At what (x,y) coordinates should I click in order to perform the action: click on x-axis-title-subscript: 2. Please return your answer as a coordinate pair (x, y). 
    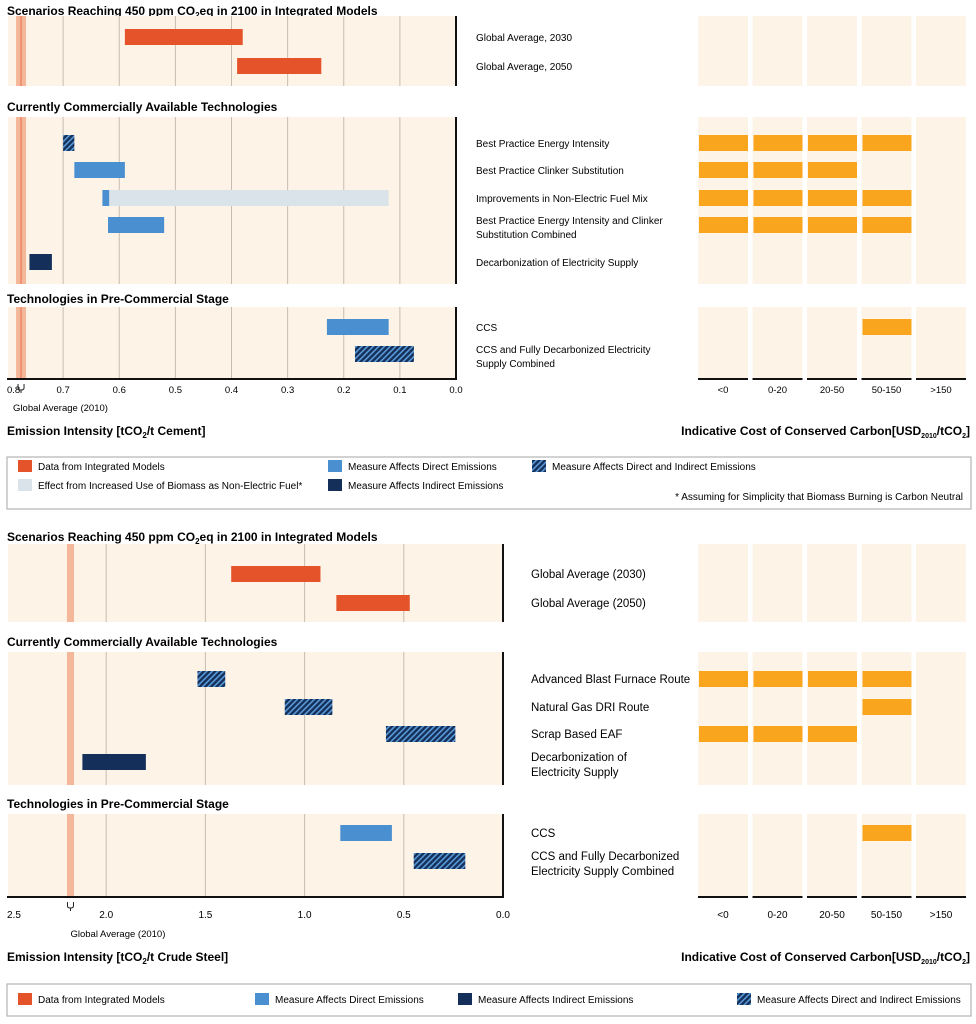
    Looking at the image, I should click on (144, 435).